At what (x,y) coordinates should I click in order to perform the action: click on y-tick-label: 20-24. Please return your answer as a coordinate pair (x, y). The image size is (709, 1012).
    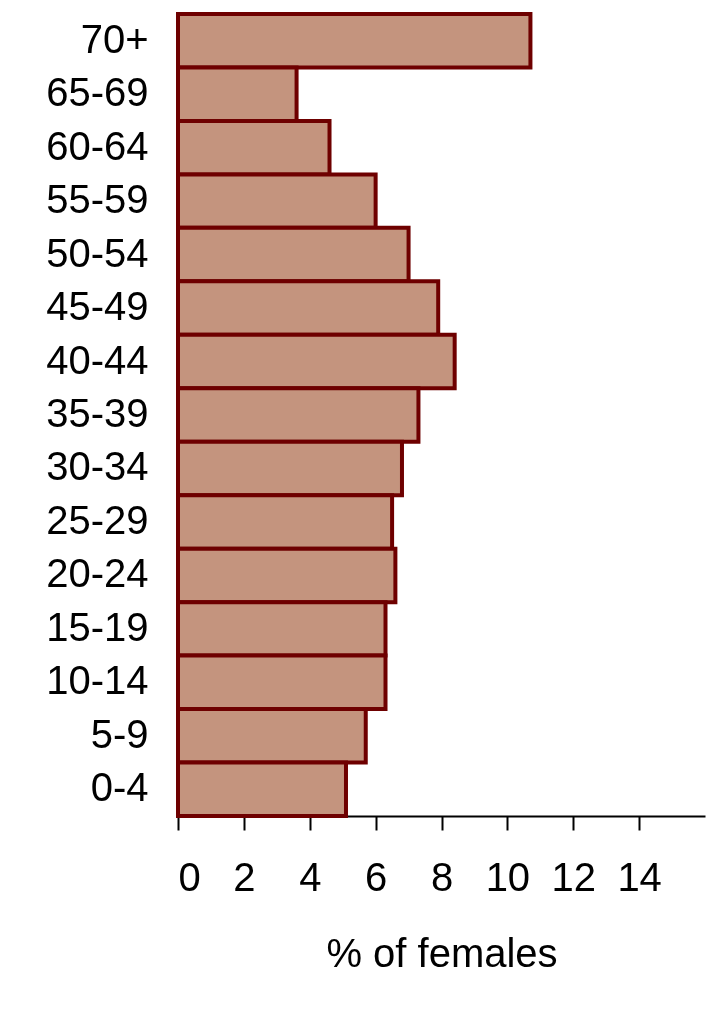
    Looking at the image, I should click on (97, 573).